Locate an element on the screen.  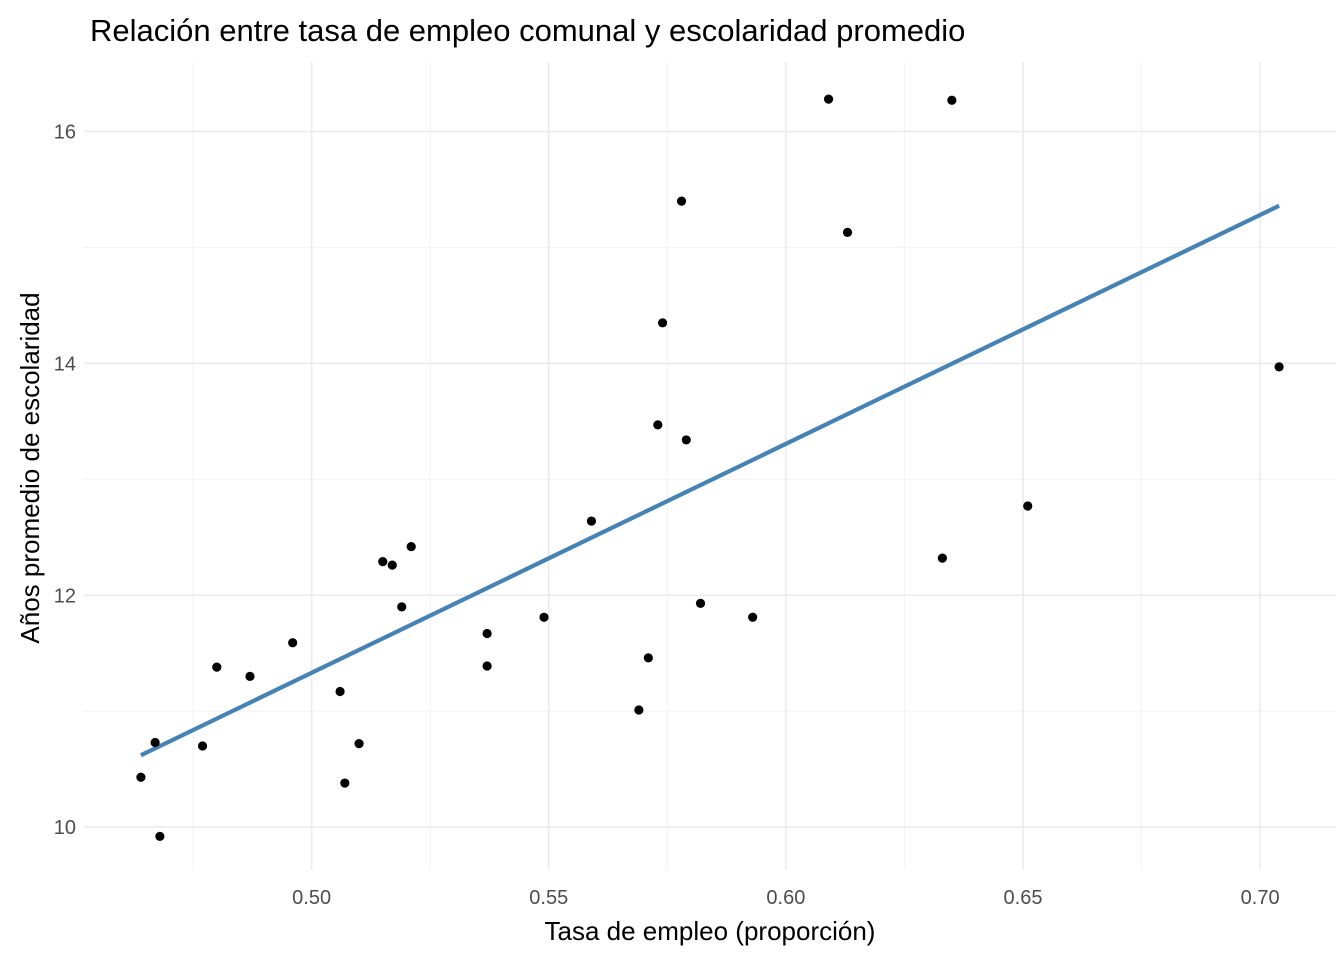
x-axis-title: Tasa de empleo (proporción) is located at coordinates (710, 931).